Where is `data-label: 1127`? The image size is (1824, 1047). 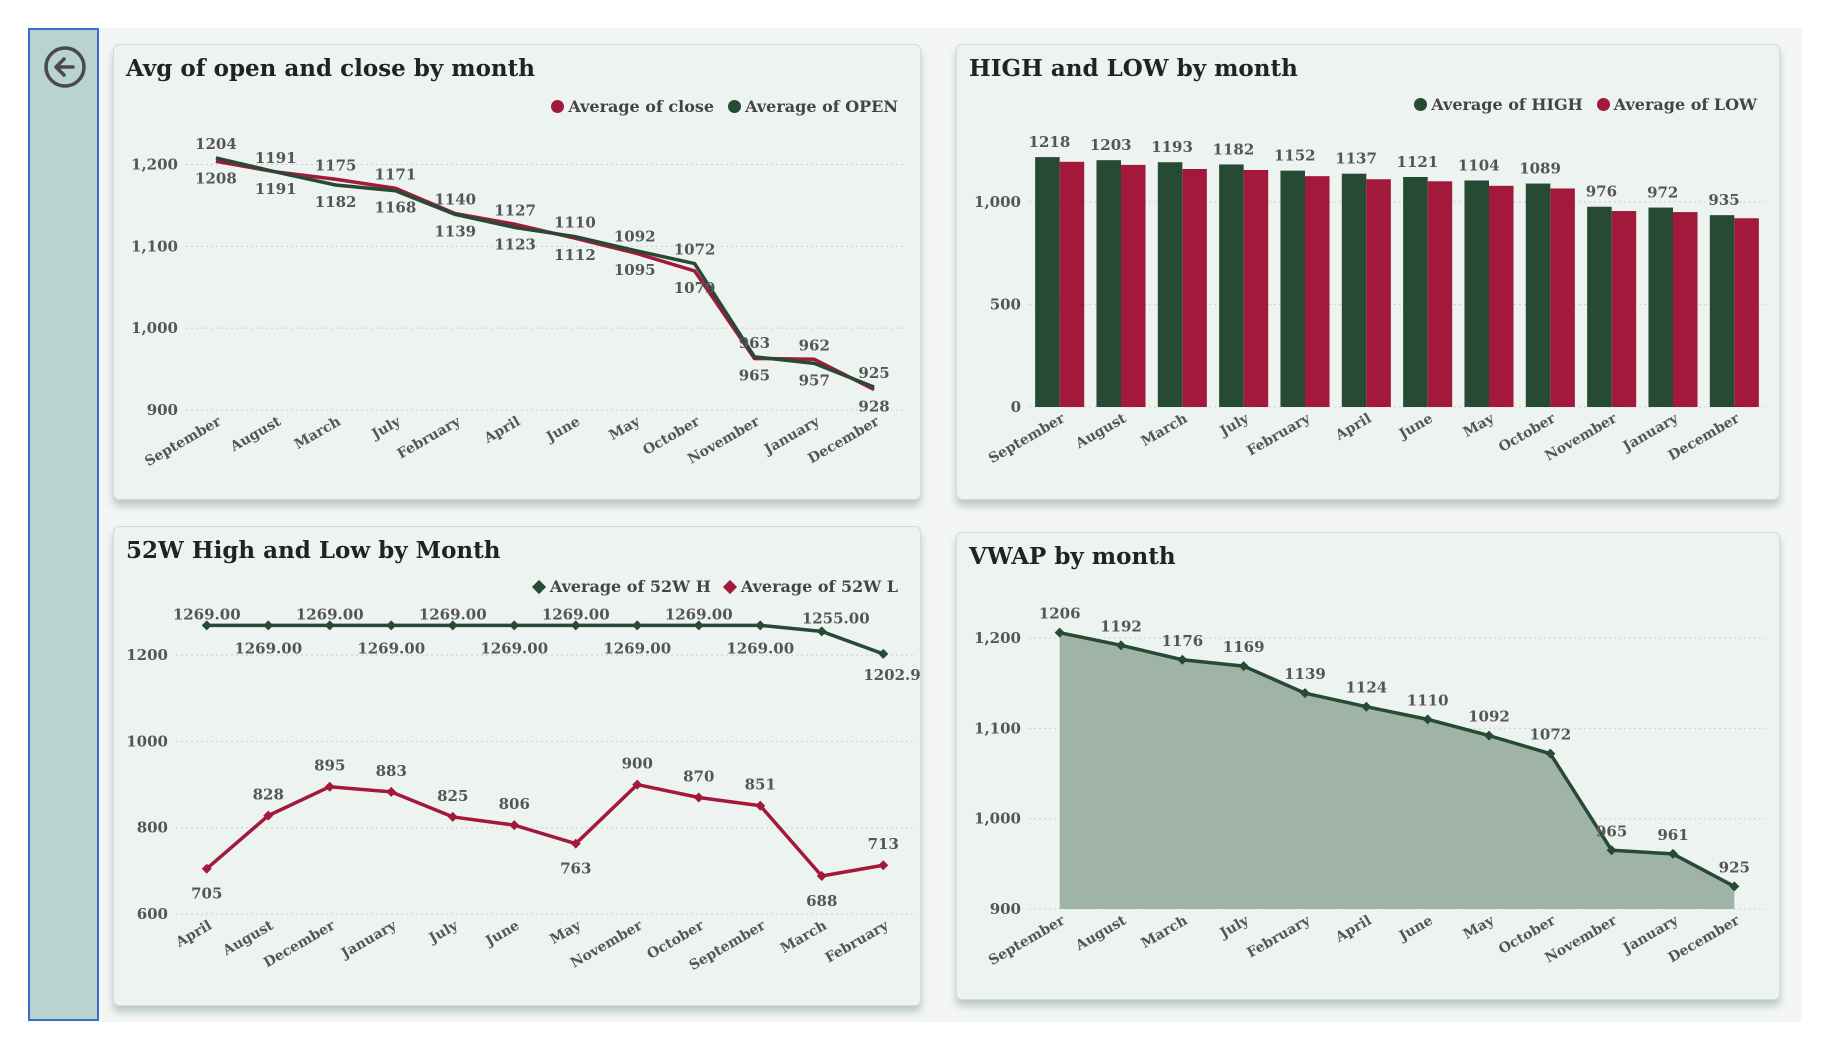
data-label: 1127 is located at coordinates (515, 210).